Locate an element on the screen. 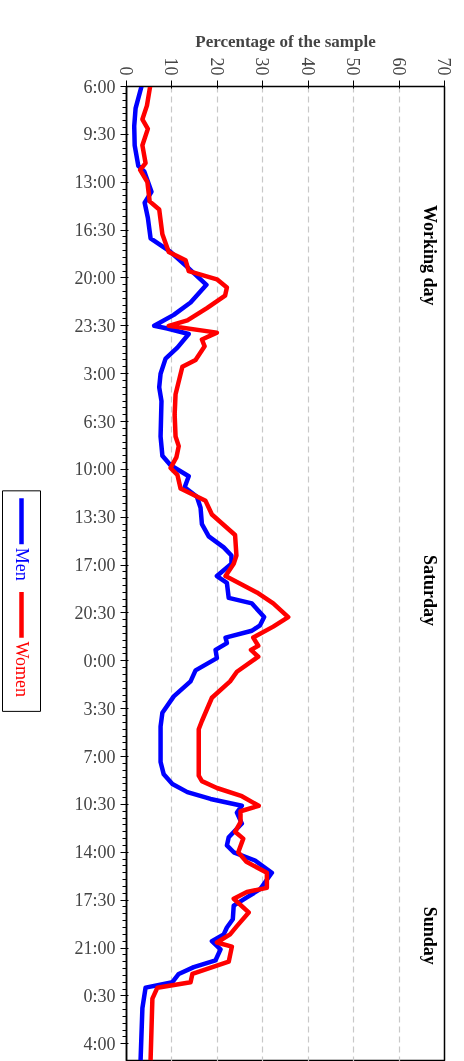 Image resolution: width=464 pixels, height=1061 pixels. x-tick-label: 60 is located at coordinates (398, 66).